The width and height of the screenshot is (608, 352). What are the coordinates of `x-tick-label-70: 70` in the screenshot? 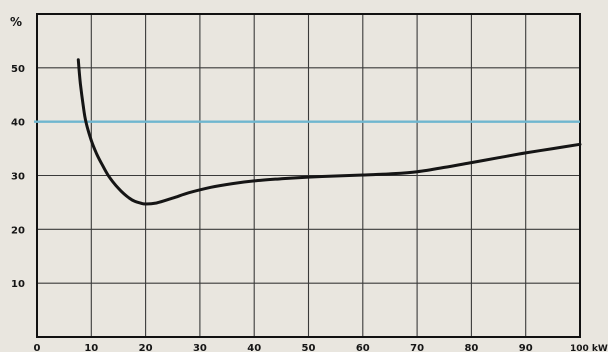 It's located at (417, 347).